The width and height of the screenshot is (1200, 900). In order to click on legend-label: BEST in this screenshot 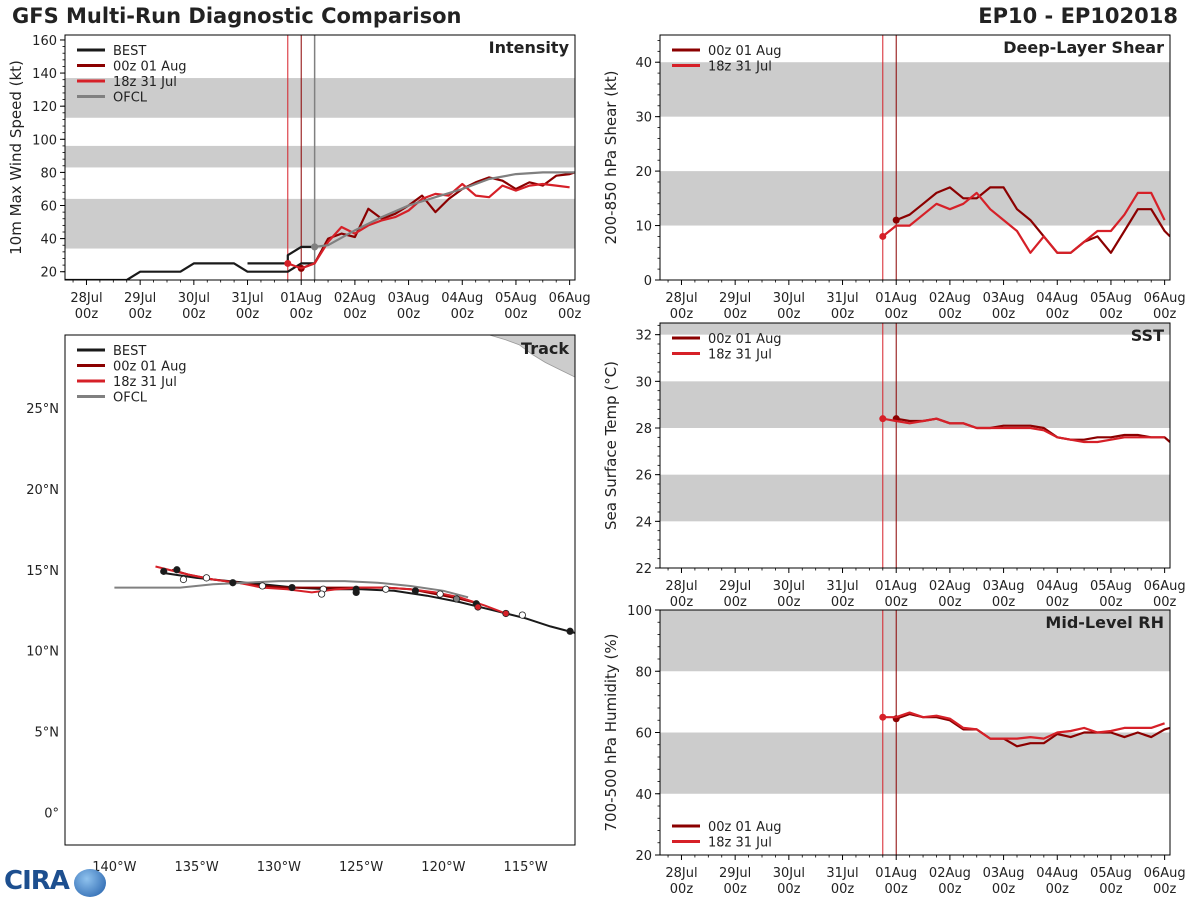, I will do `click(129, 51)`.